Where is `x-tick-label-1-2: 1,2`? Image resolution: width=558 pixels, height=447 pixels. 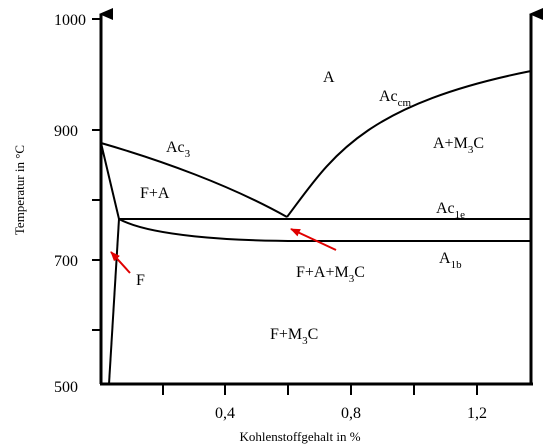 x-tick-label-1-2: 1,2 is located at coordinates (477, 413).